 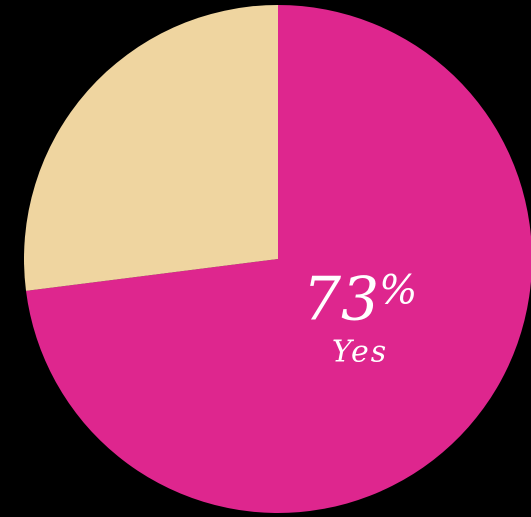 I want to click on pie-labels: 73% Yes, so click(x=360, y=317).